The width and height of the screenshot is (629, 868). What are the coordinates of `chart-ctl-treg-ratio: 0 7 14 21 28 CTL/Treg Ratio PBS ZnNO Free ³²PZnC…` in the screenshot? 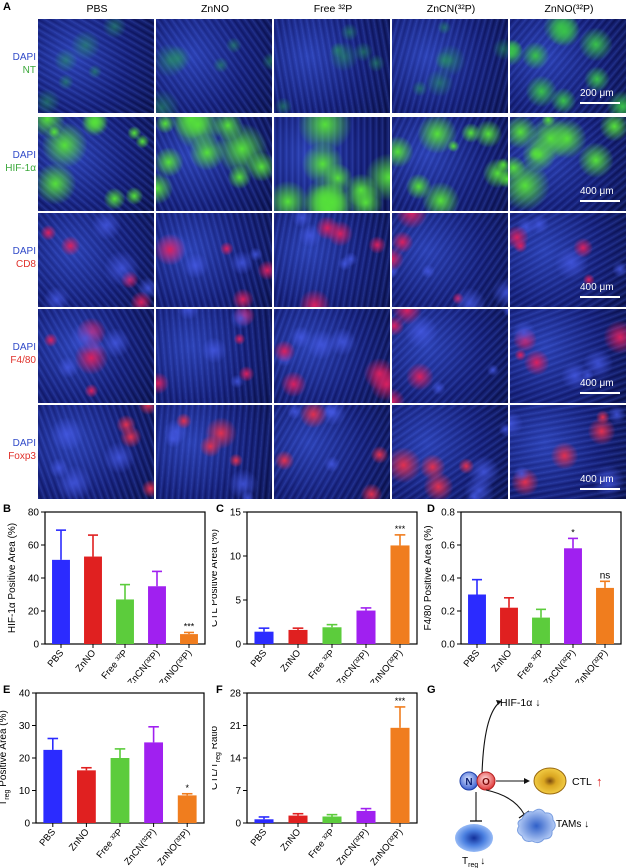 It's located at (315, 778).